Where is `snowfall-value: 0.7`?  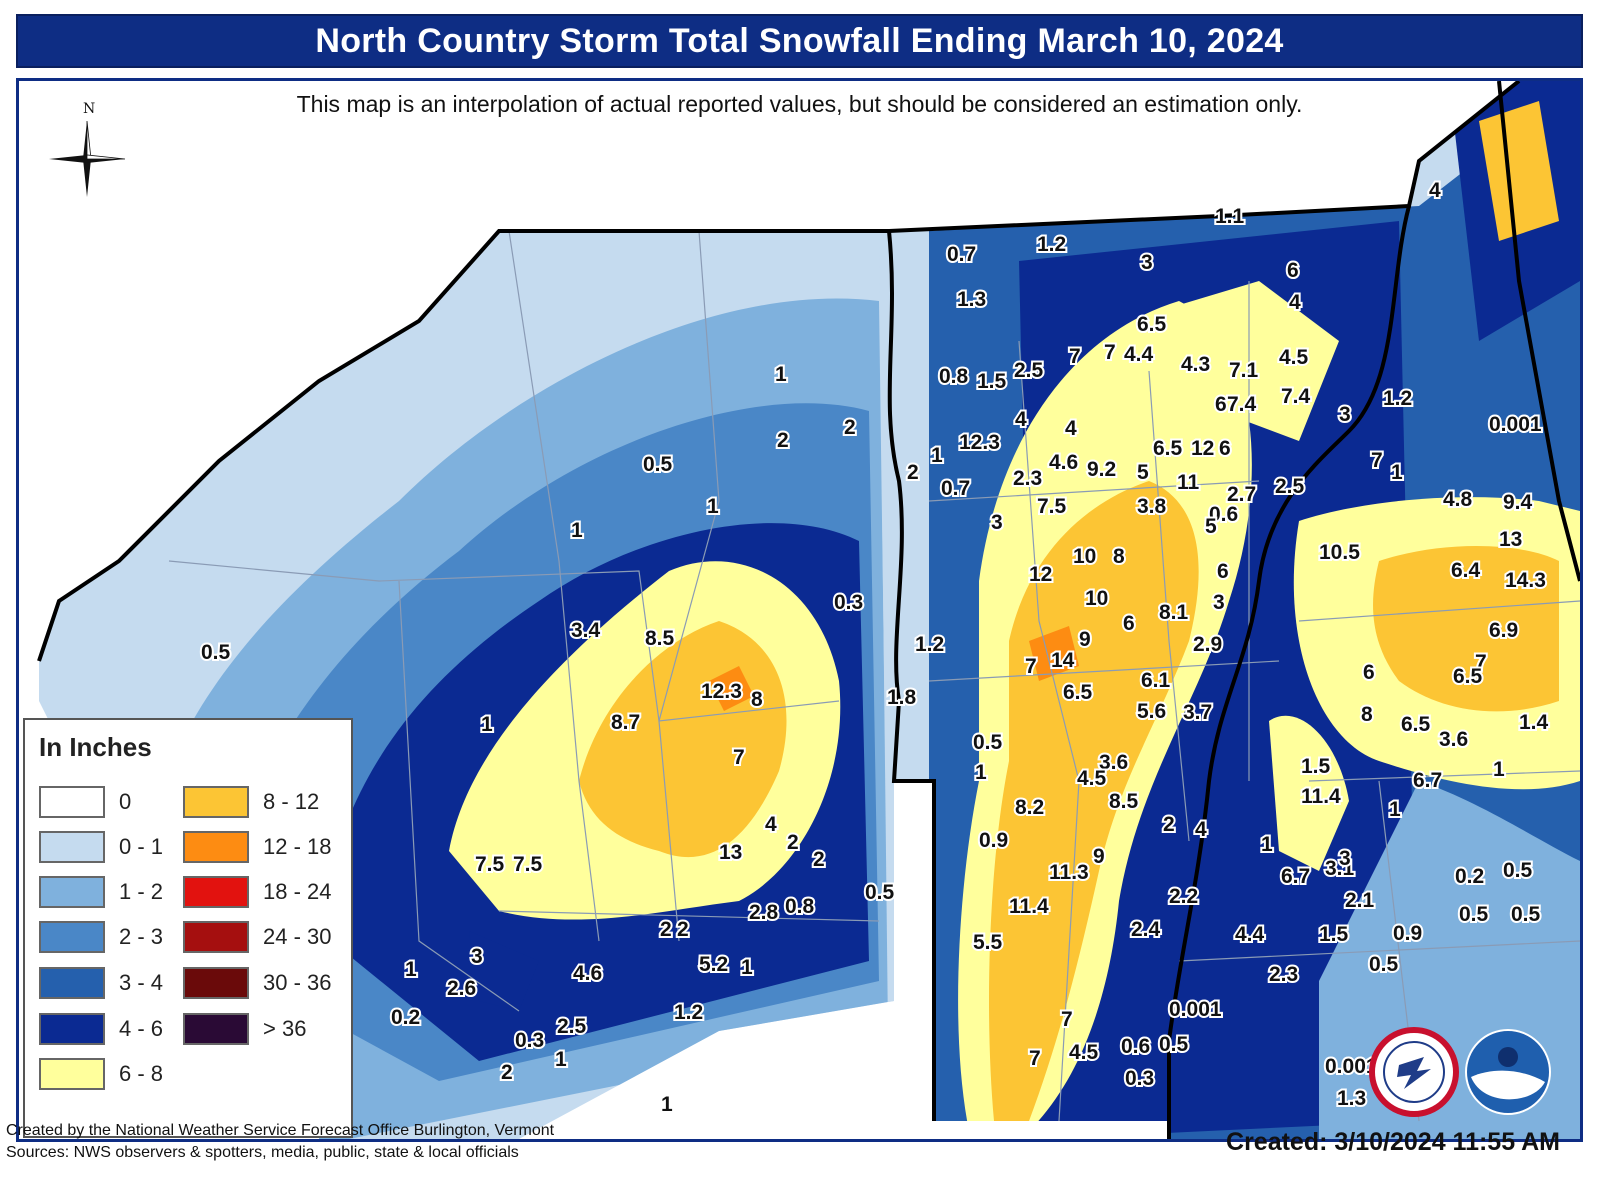
snowfall-value: 0.7 is located at coordinates (961, 254).